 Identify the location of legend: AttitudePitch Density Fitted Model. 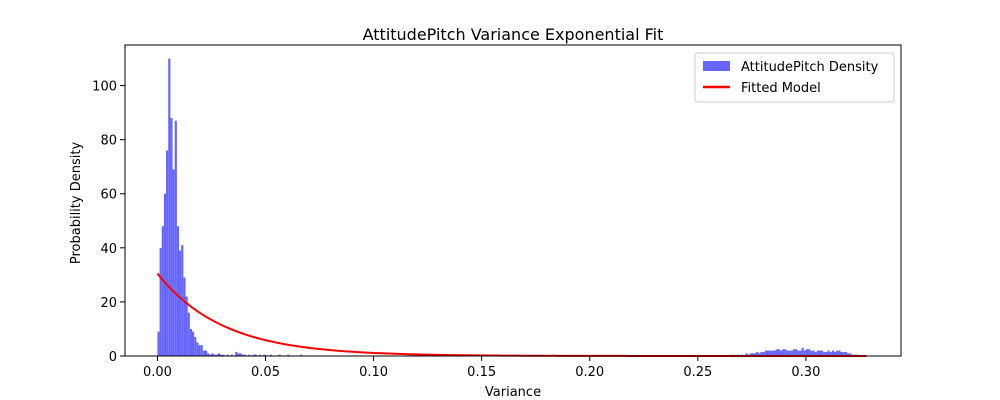
(794, 77).